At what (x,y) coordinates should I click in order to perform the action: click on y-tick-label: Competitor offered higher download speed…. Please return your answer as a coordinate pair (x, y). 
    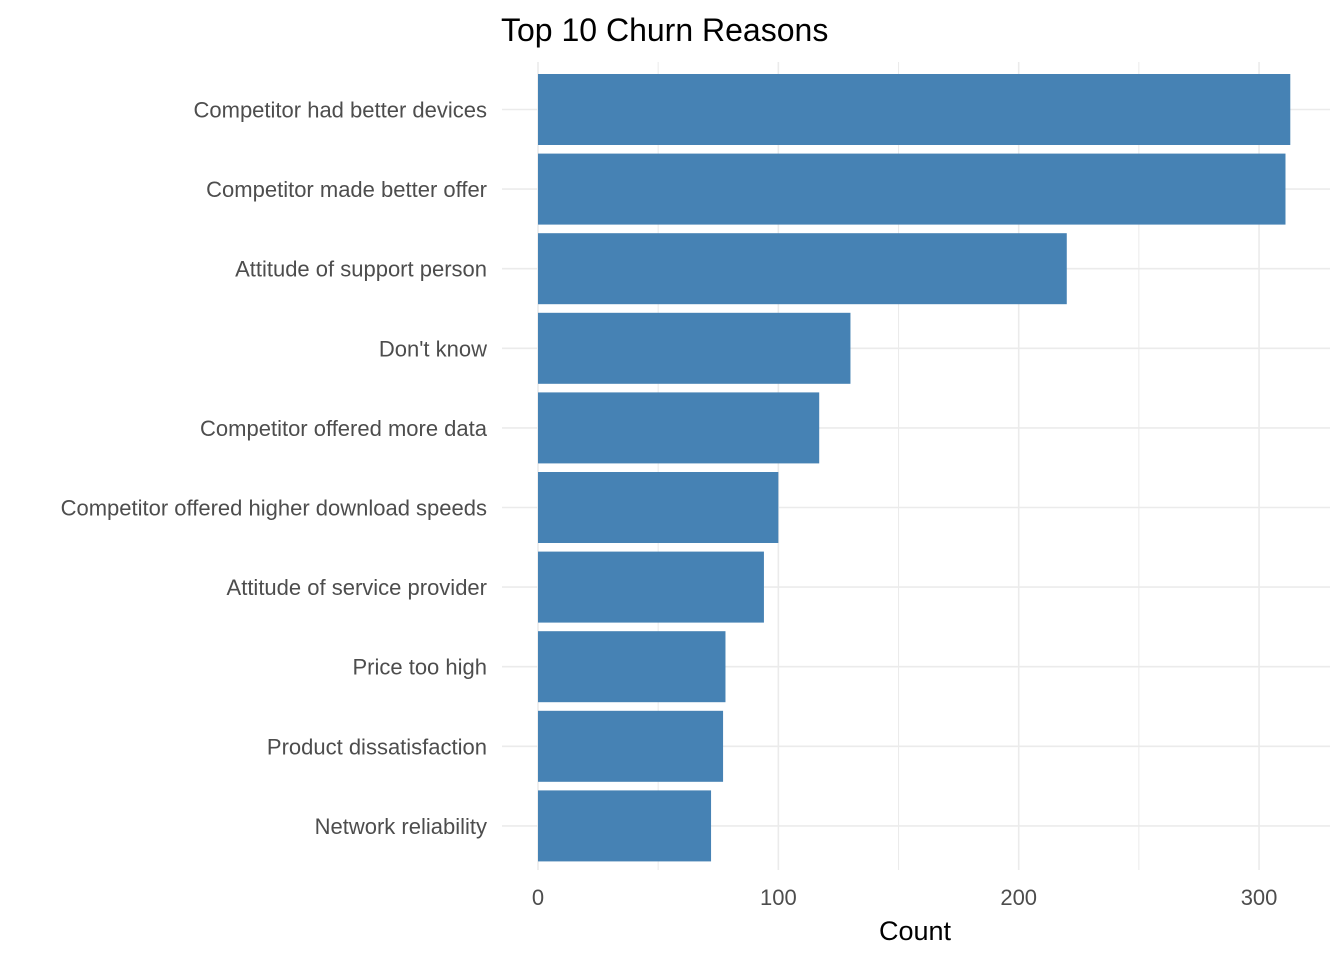
    Looking at the image, I should click on (274, 508).